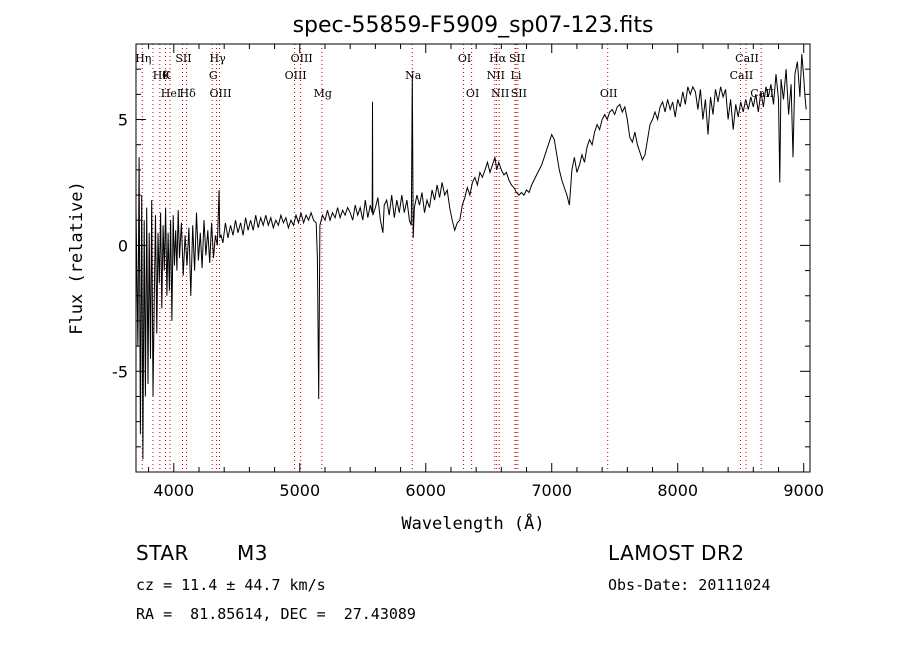 The height and width of the screenshot is (650, 900). Describe the element at coordinates (231, 585) in the screenshot. I see `redshift-velocity: cz = 11.4 ± 44.7 km/s` at that location.